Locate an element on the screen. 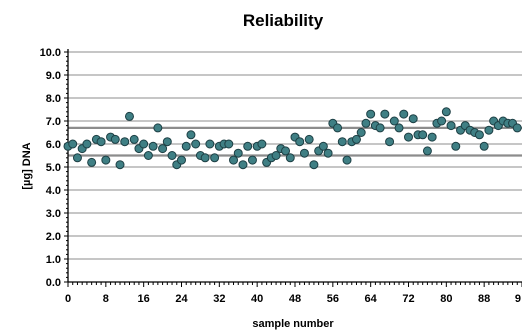  x-tick-label: 48 is located at coordinates (295, 299).